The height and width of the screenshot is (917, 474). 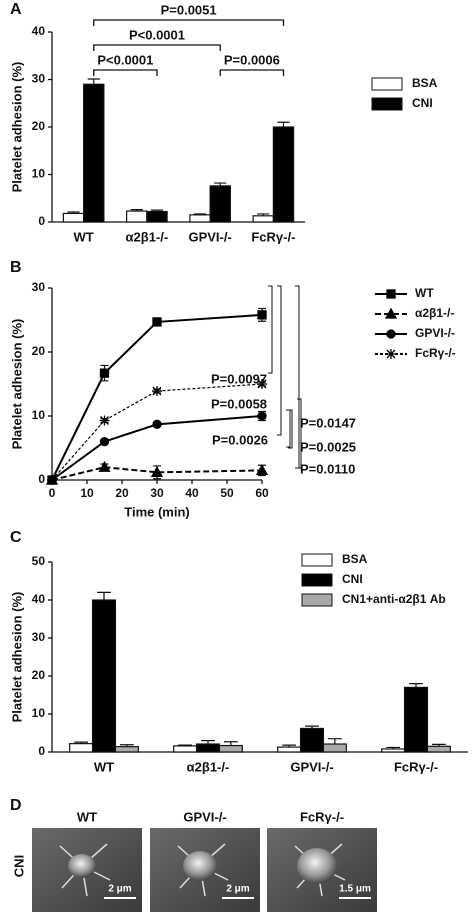 I want to click on p-value: P=0.0025, so click(x=328, y=446).